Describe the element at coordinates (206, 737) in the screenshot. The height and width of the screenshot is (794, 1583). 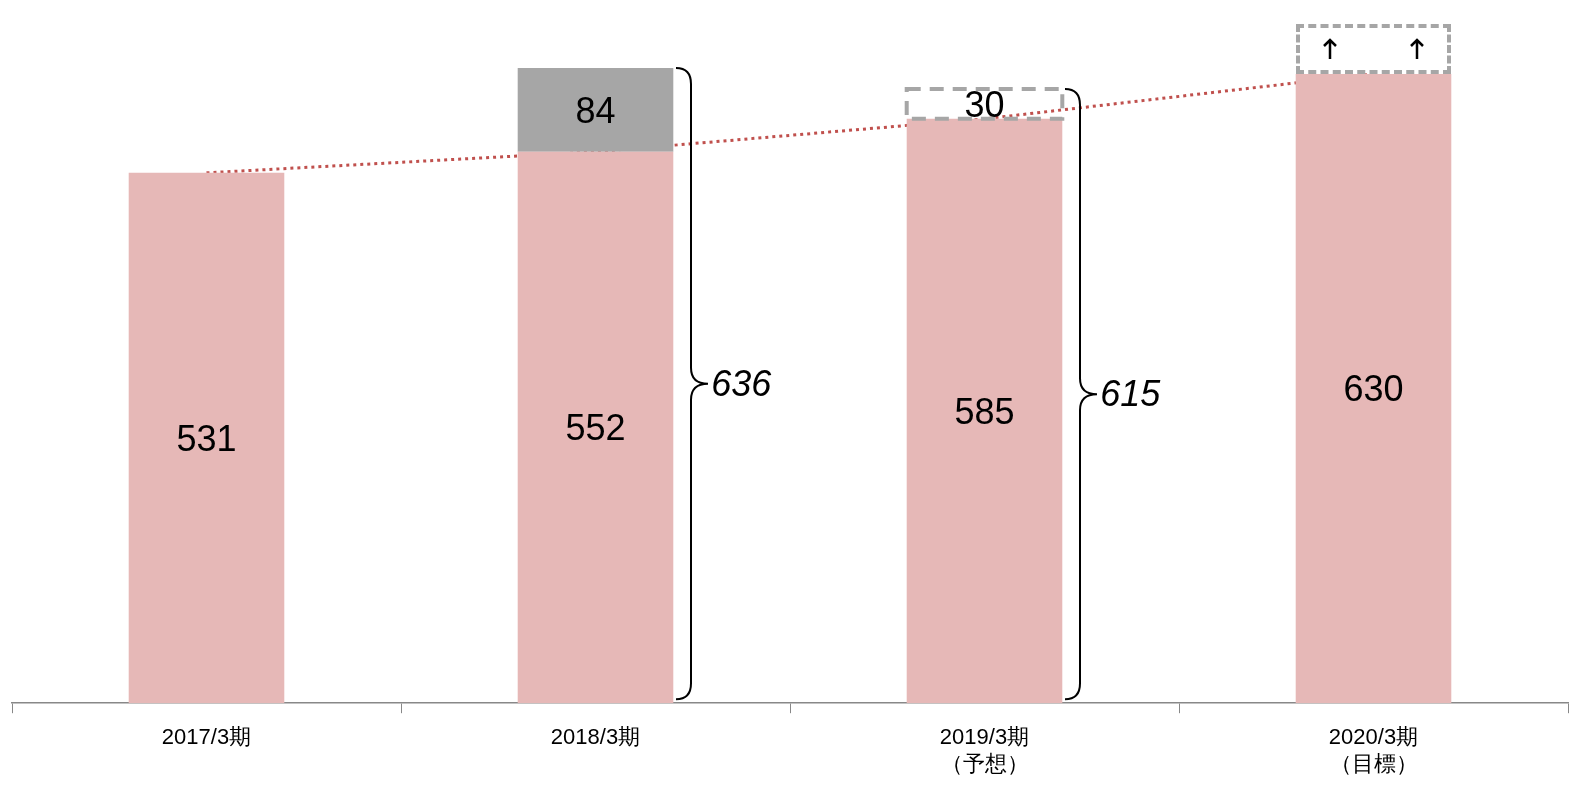
I see `x-tick-label: 2017/3期` at that location.